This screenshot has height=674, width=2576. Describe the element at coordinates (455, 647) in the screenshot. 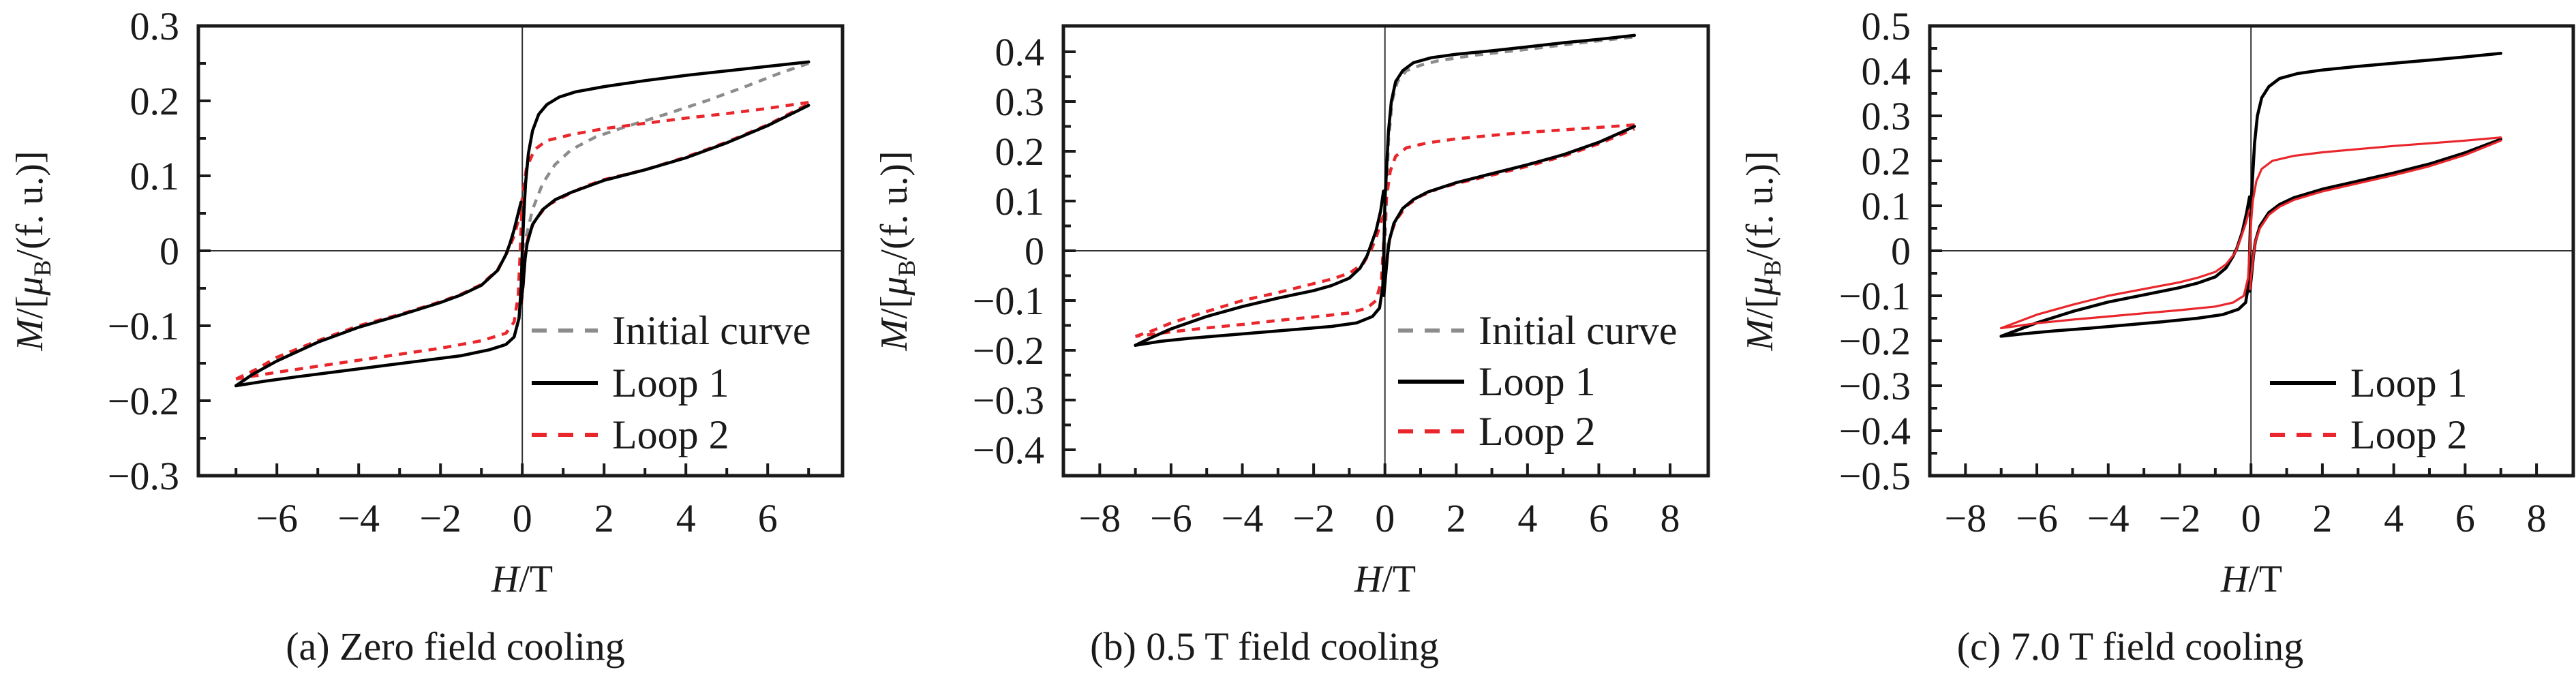

I see `panel-caption: (a) Zero field cooling` at that location.